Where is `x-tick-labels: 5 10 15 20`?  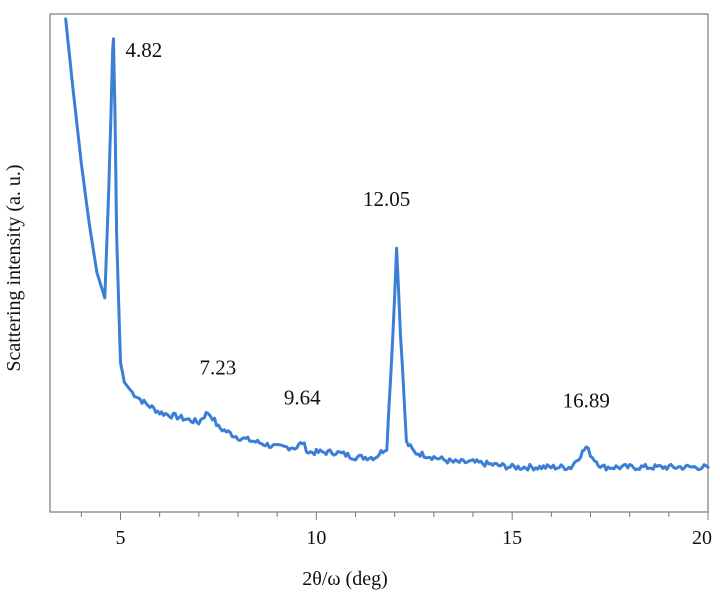
x-tick-labels: 5 10 15 20 is located at coordinates (414, 538).